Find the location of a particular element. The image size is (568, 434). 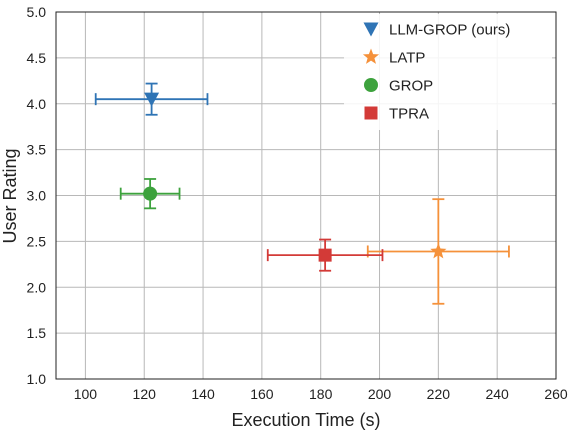

legend-label: LATP is located at coordinates (407, 58).